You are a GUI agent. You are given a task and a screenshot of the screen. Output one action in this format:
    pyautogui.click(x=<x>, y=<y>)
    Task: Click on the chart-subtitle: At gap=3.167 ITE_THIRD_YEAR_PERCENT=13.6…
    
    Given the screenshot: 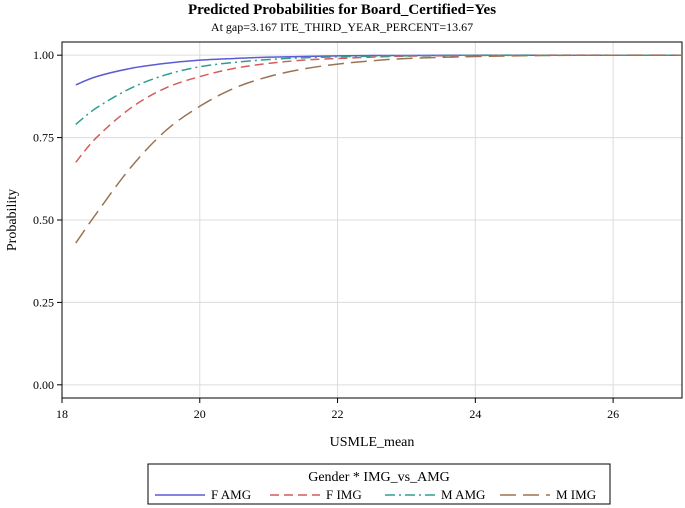 What is the action you would take?
    pyautogui.click(x=342, y=27)
    